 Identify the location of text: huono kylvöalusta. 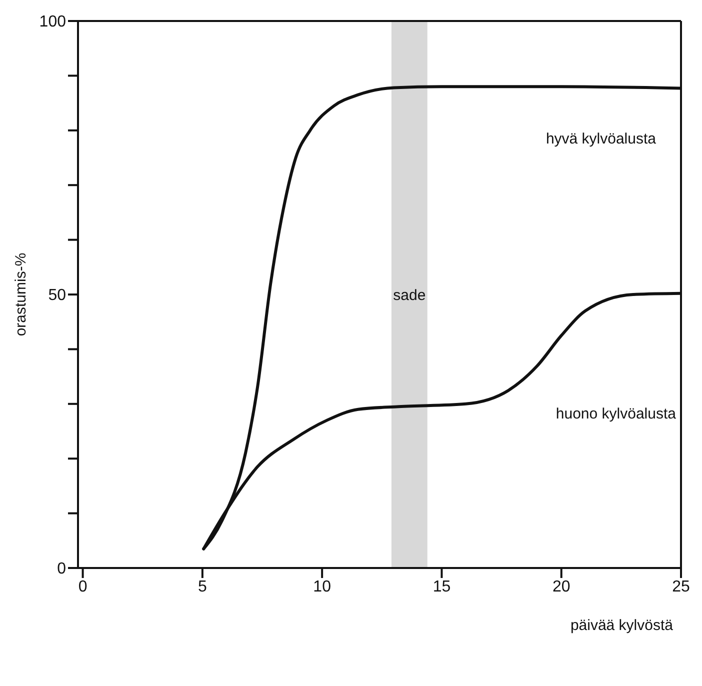
(616, 413).